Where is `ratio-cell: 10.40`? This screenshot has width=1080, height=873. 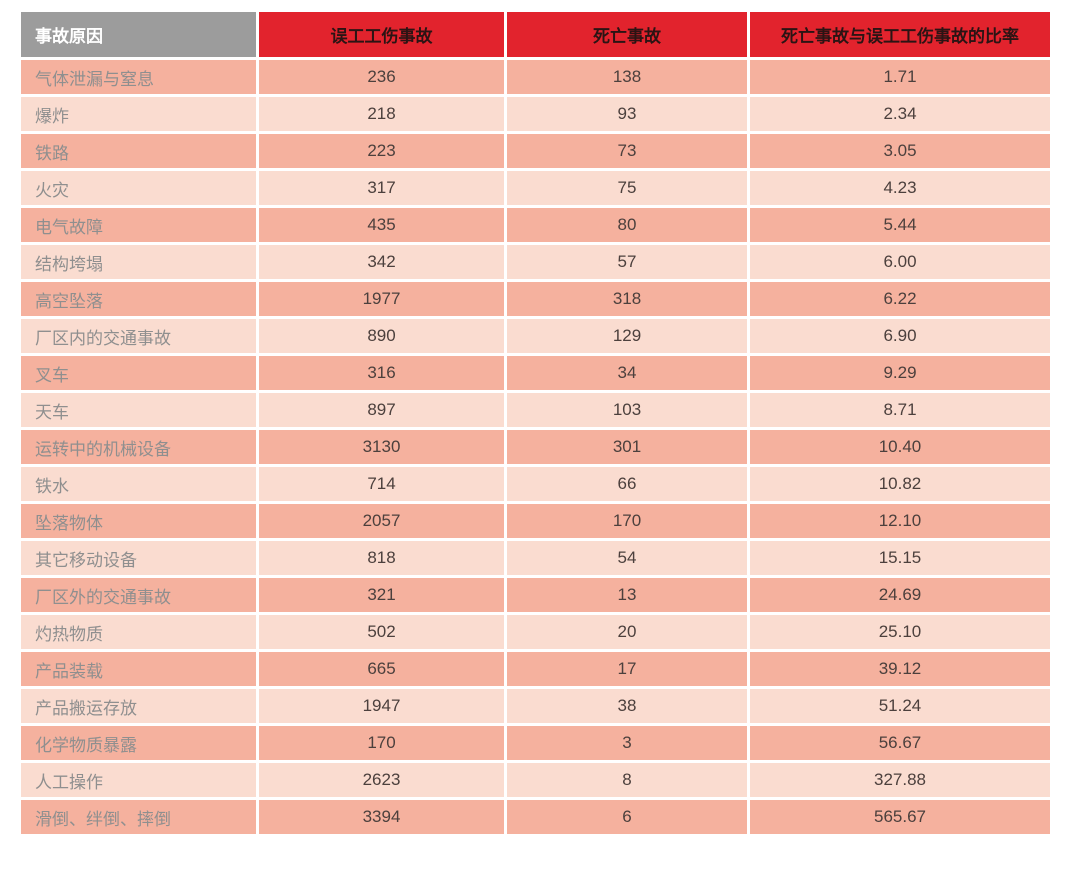 ratio-cell: 10.40 is located at coordinates (900, 447).